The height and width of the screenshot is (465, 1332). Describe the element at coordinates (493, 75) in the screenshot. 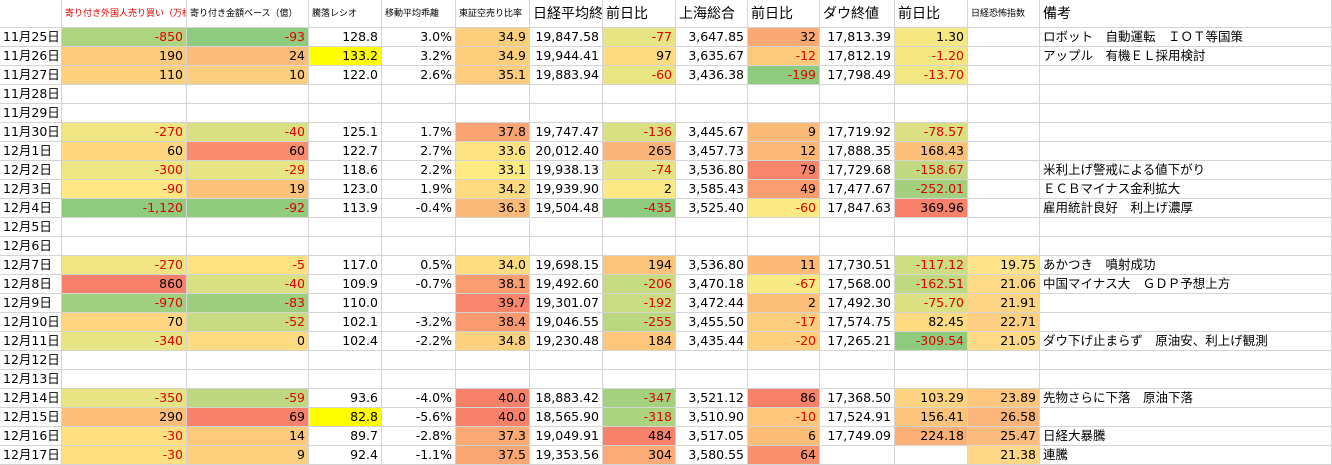

I see `value-cell: 35.1` at that location.